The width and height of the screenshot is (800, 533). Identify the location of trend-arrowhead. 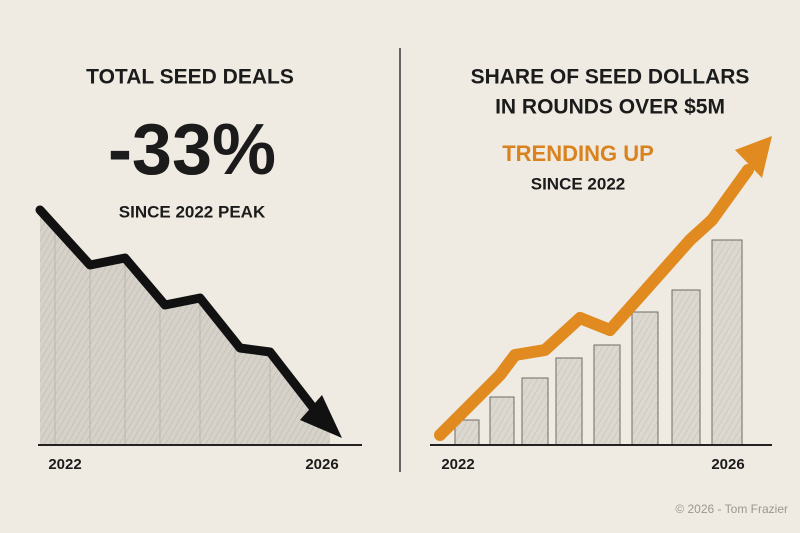
(753, 157).